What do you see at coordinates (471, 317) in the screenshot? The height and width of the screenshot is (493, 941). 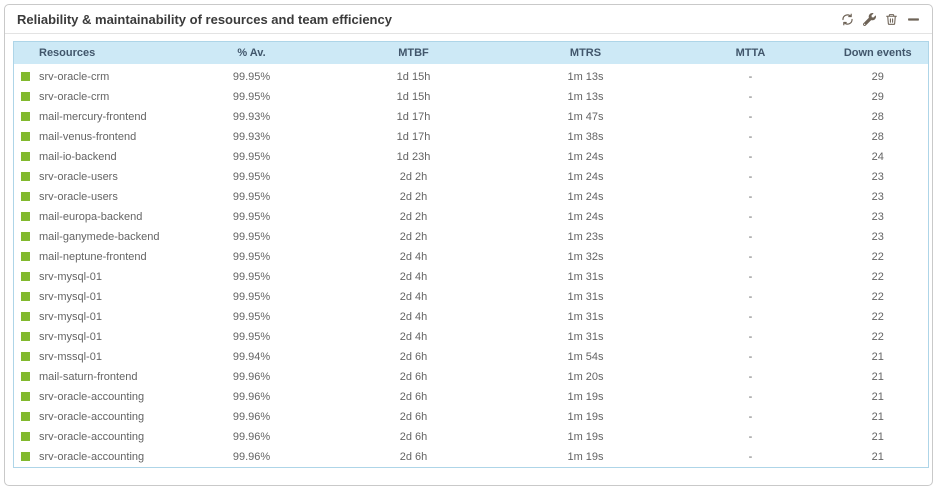 I see `table-row: srv-mysql-01 99.95% 2d 4h 1m 31s -22` at bounding box center [471, 317].